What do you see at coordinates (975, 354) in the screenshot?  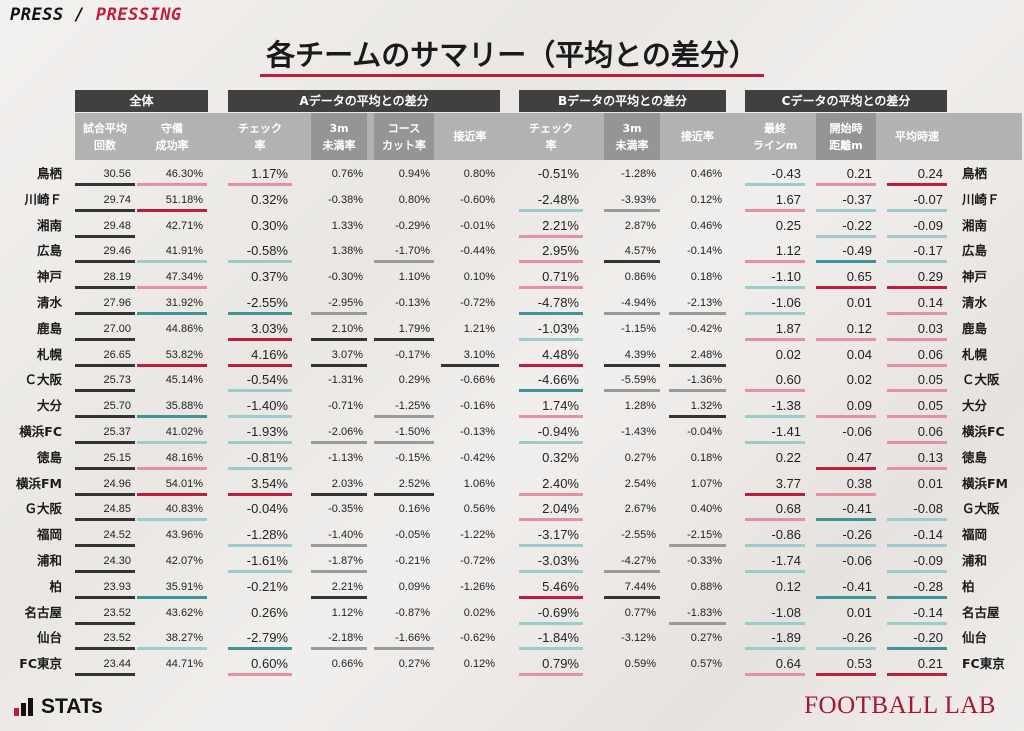 I see `team-name-right: 札幌` at bounding box center [975, 354].